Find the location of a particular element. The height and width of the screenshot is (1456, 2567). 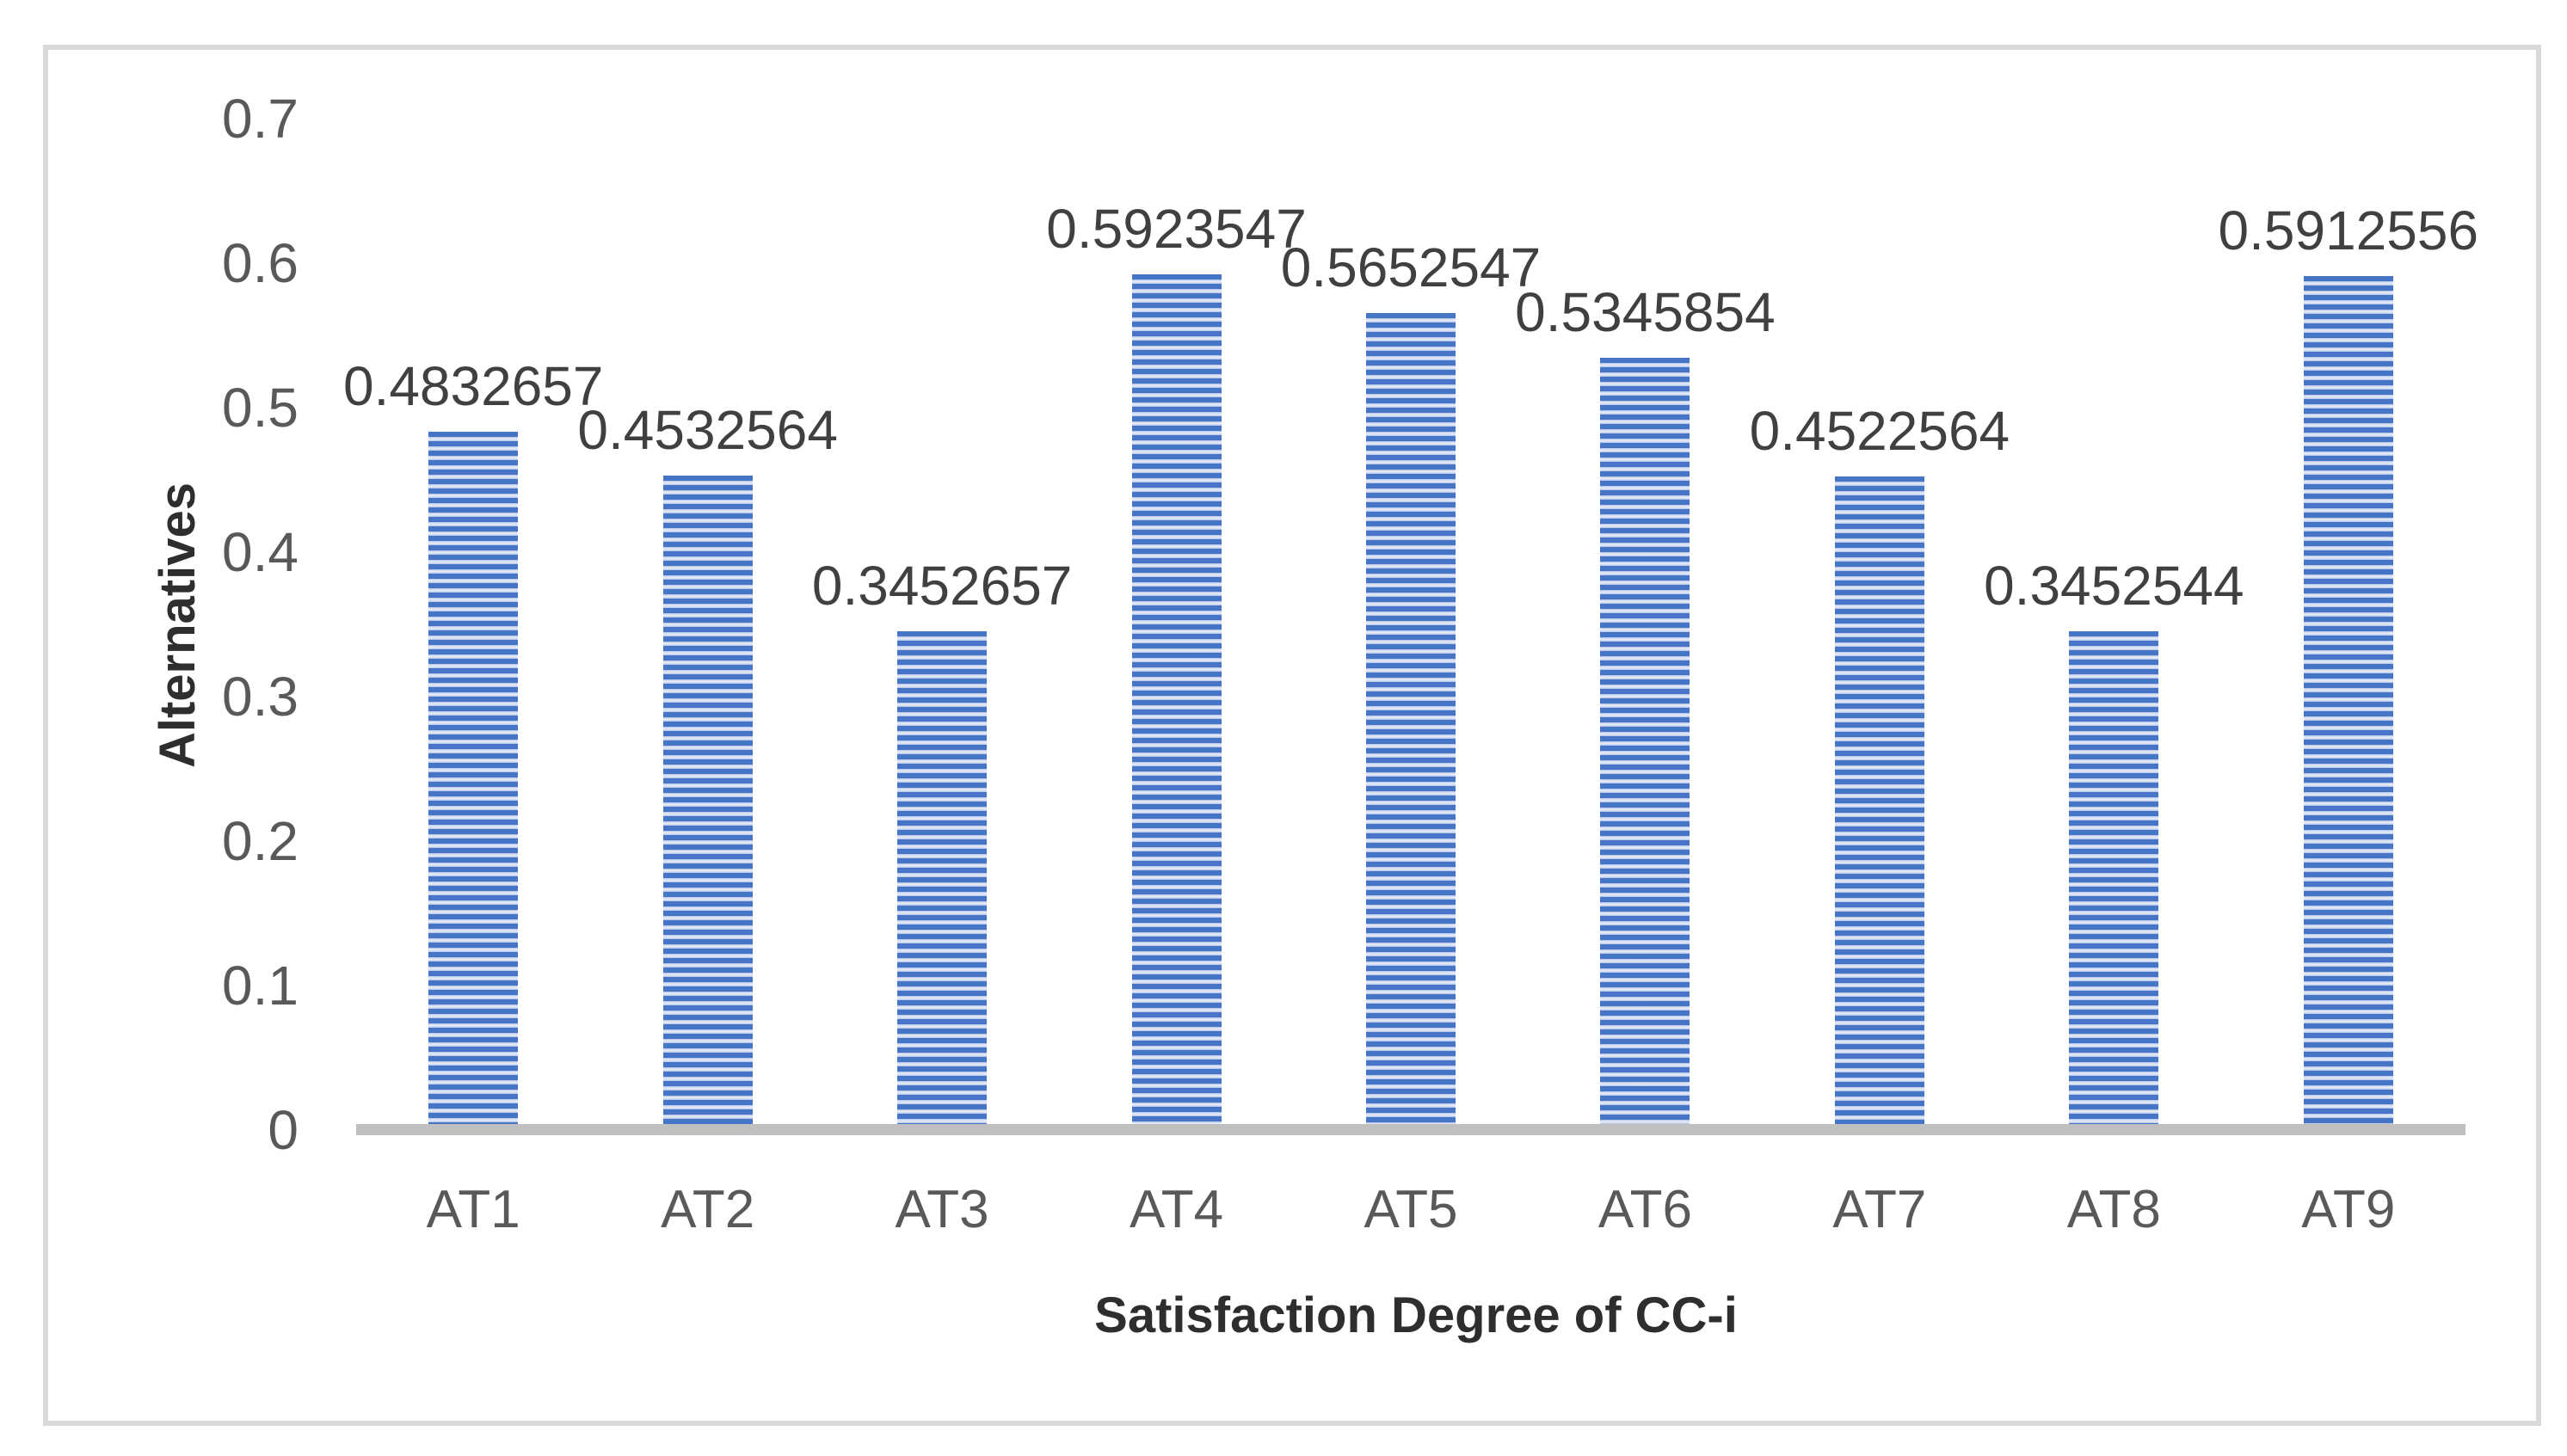

y-axis-tick-label: 0.7 is located at coordinates (260, 119).